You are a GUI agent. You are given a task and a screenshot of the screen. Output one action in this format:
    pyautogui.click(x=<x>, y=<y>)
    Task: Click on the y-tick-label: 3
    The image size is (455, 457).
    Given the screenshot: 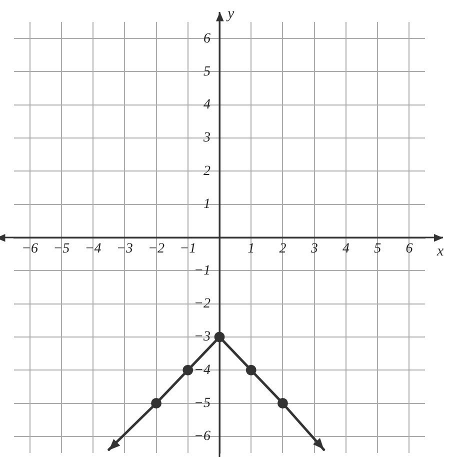 What is the action you would take?
    pyautogui.click(x=206, y=138)
    